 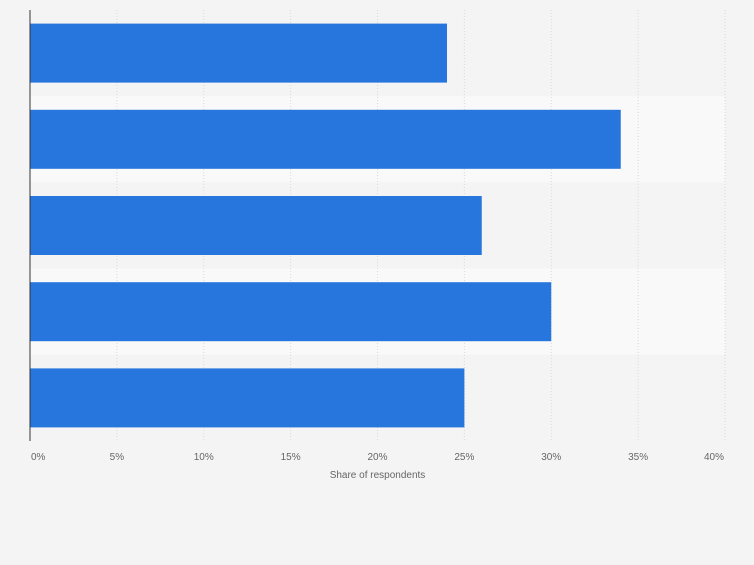 I want to click on x-tick-label: 35%, so click(x=638, y=457).